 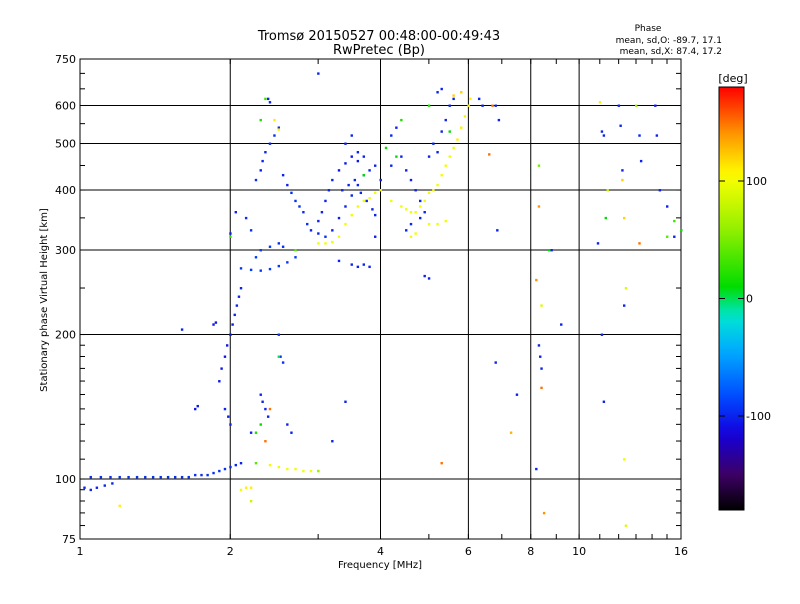 I want to click on phase-stat-x: mean, sd,X: 87.4, 17.2, so click(x=671, y=52).